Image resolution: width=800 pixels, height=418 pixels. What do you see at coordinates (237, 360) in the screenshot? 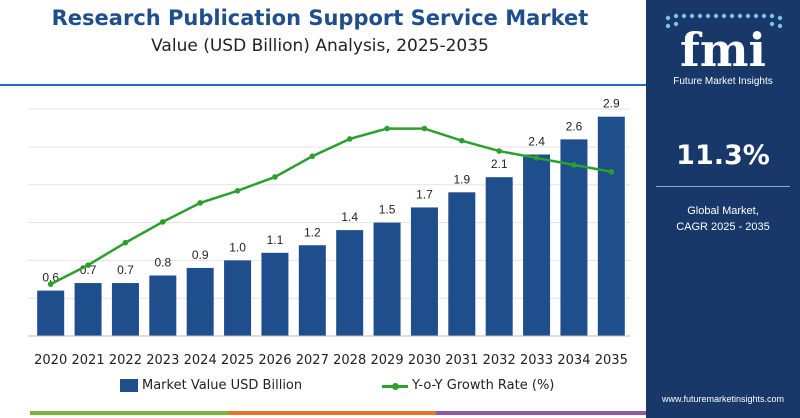
I see `x-tick-label-2025: 2025` at bounding box center [237, 360].